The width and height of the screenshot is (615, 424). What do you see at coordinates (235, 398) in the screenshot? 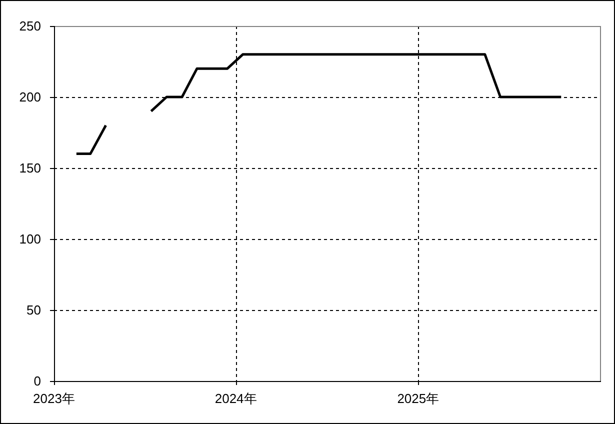
I see `x-tick-label: 2024年` at bounding box center [235, 398].